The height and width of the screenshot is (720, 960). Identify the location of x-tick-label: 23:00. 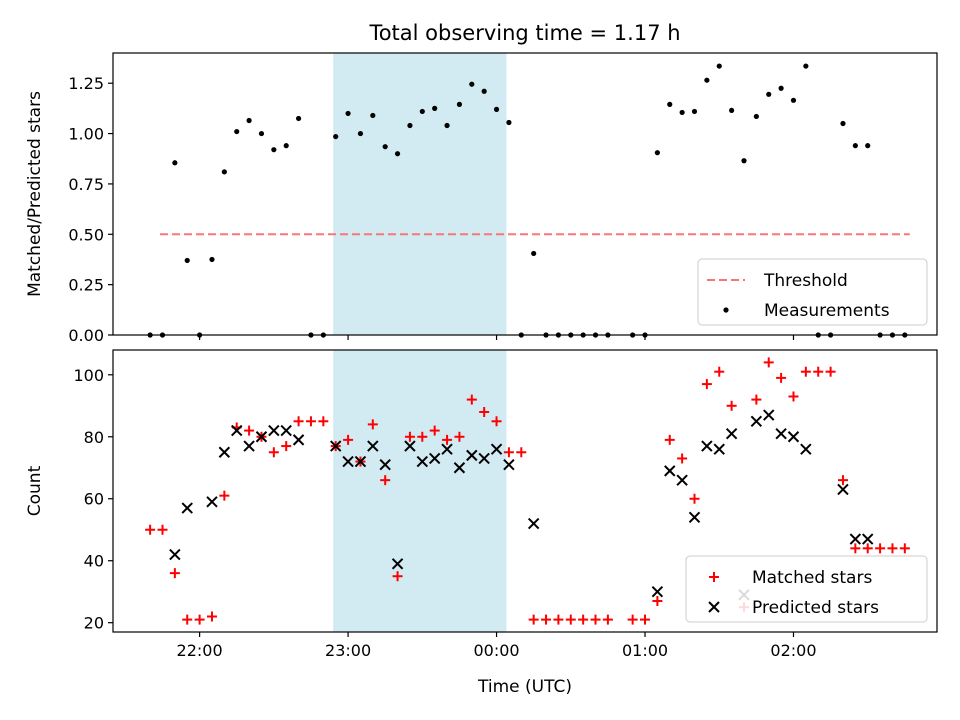
(348, 650).